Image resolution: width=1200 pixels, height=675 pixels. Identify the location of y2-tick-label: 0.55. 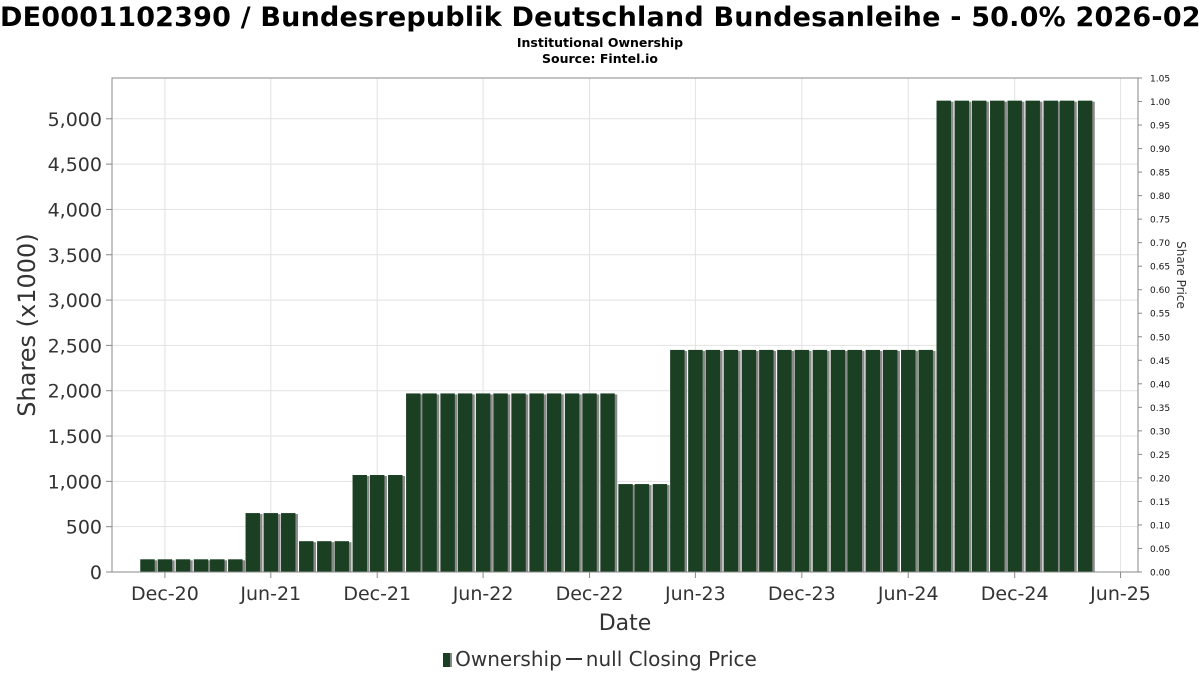
(1160, 315).